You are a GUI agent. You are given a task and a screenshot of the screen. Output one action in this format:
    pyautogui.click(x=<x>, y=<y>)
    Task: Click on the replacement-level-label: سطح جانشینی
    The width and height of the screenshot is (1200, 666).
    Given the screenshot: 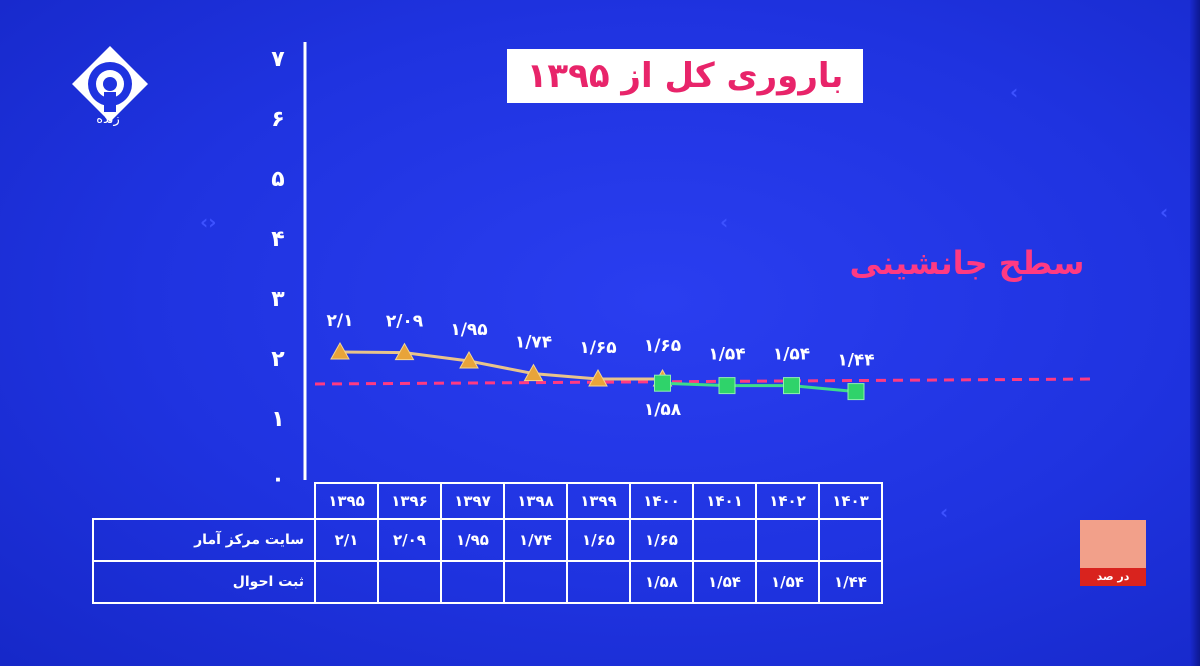 What is the action you would take?
    pyautogui.click(x=967, y=263)
    